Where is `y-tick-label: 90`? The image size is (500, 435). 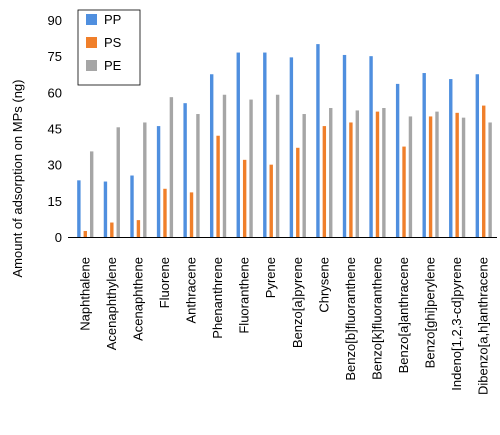 y-tick-label: 90 is located at coordinates (55, 20).